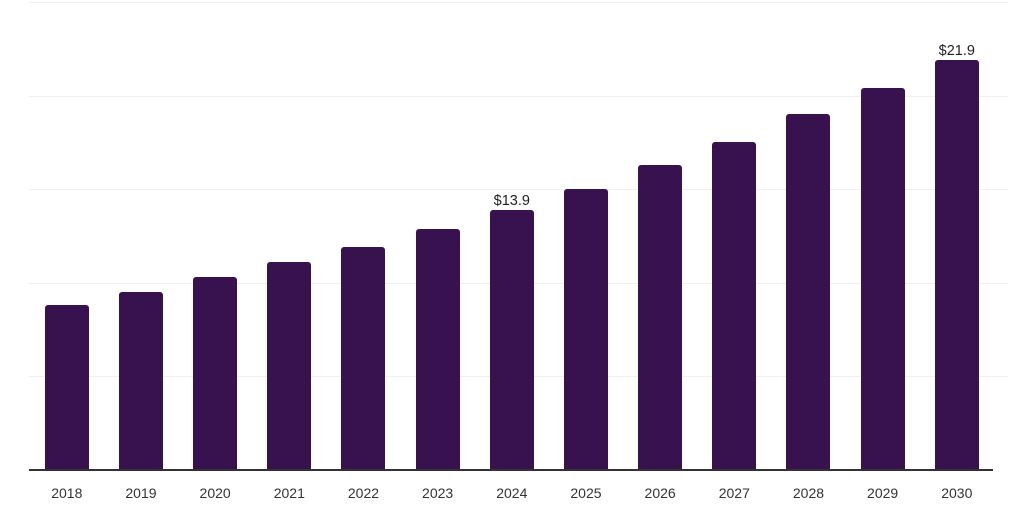 Image resolution: width=1024 pixels, height=512 pixels. I want to click on bar-2028, so click(808, 292).